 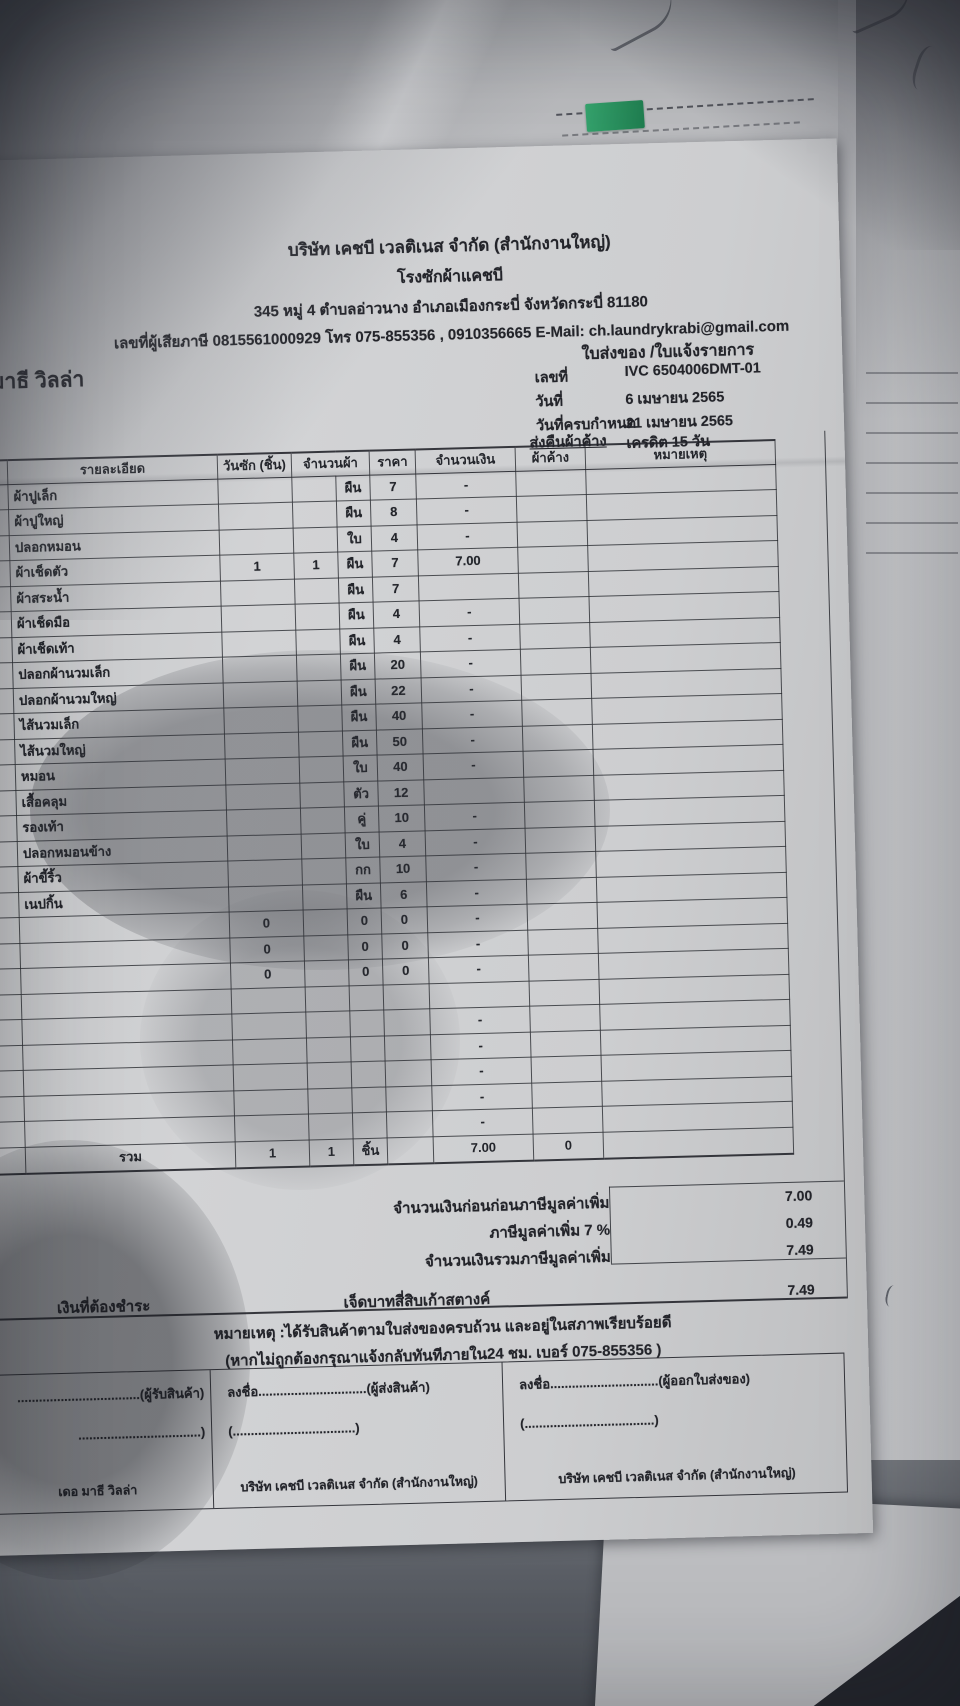 What do you see at coordinates (401, 793) in the screenshot?
I see `cell-price: 12` at bounding box center [401, 793].